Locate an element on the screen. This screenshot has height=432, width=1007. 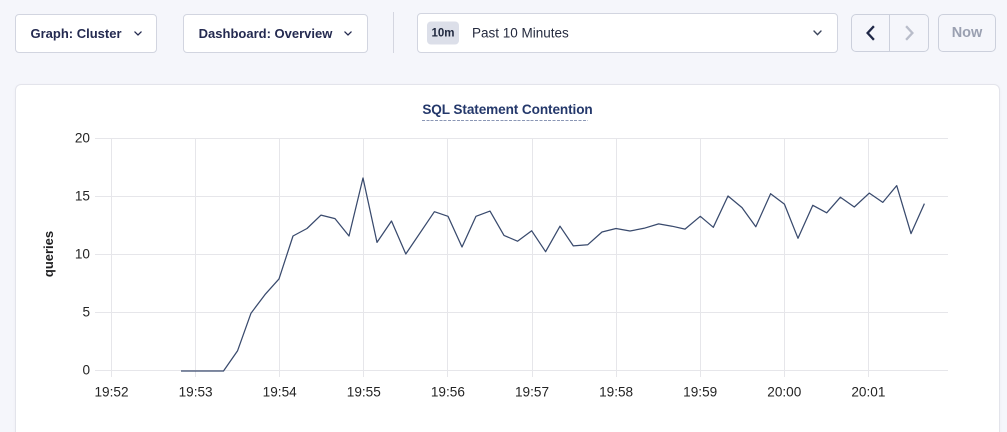
svg-text: 5 is located at coordinates (86, 312).